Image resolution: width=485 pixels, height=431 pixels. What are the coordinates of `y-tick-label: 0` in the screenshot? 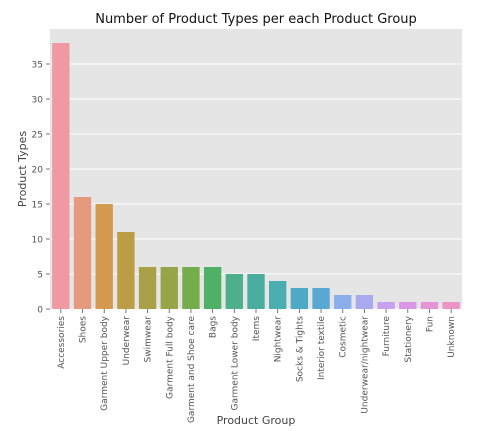 It's located at (40, 311).